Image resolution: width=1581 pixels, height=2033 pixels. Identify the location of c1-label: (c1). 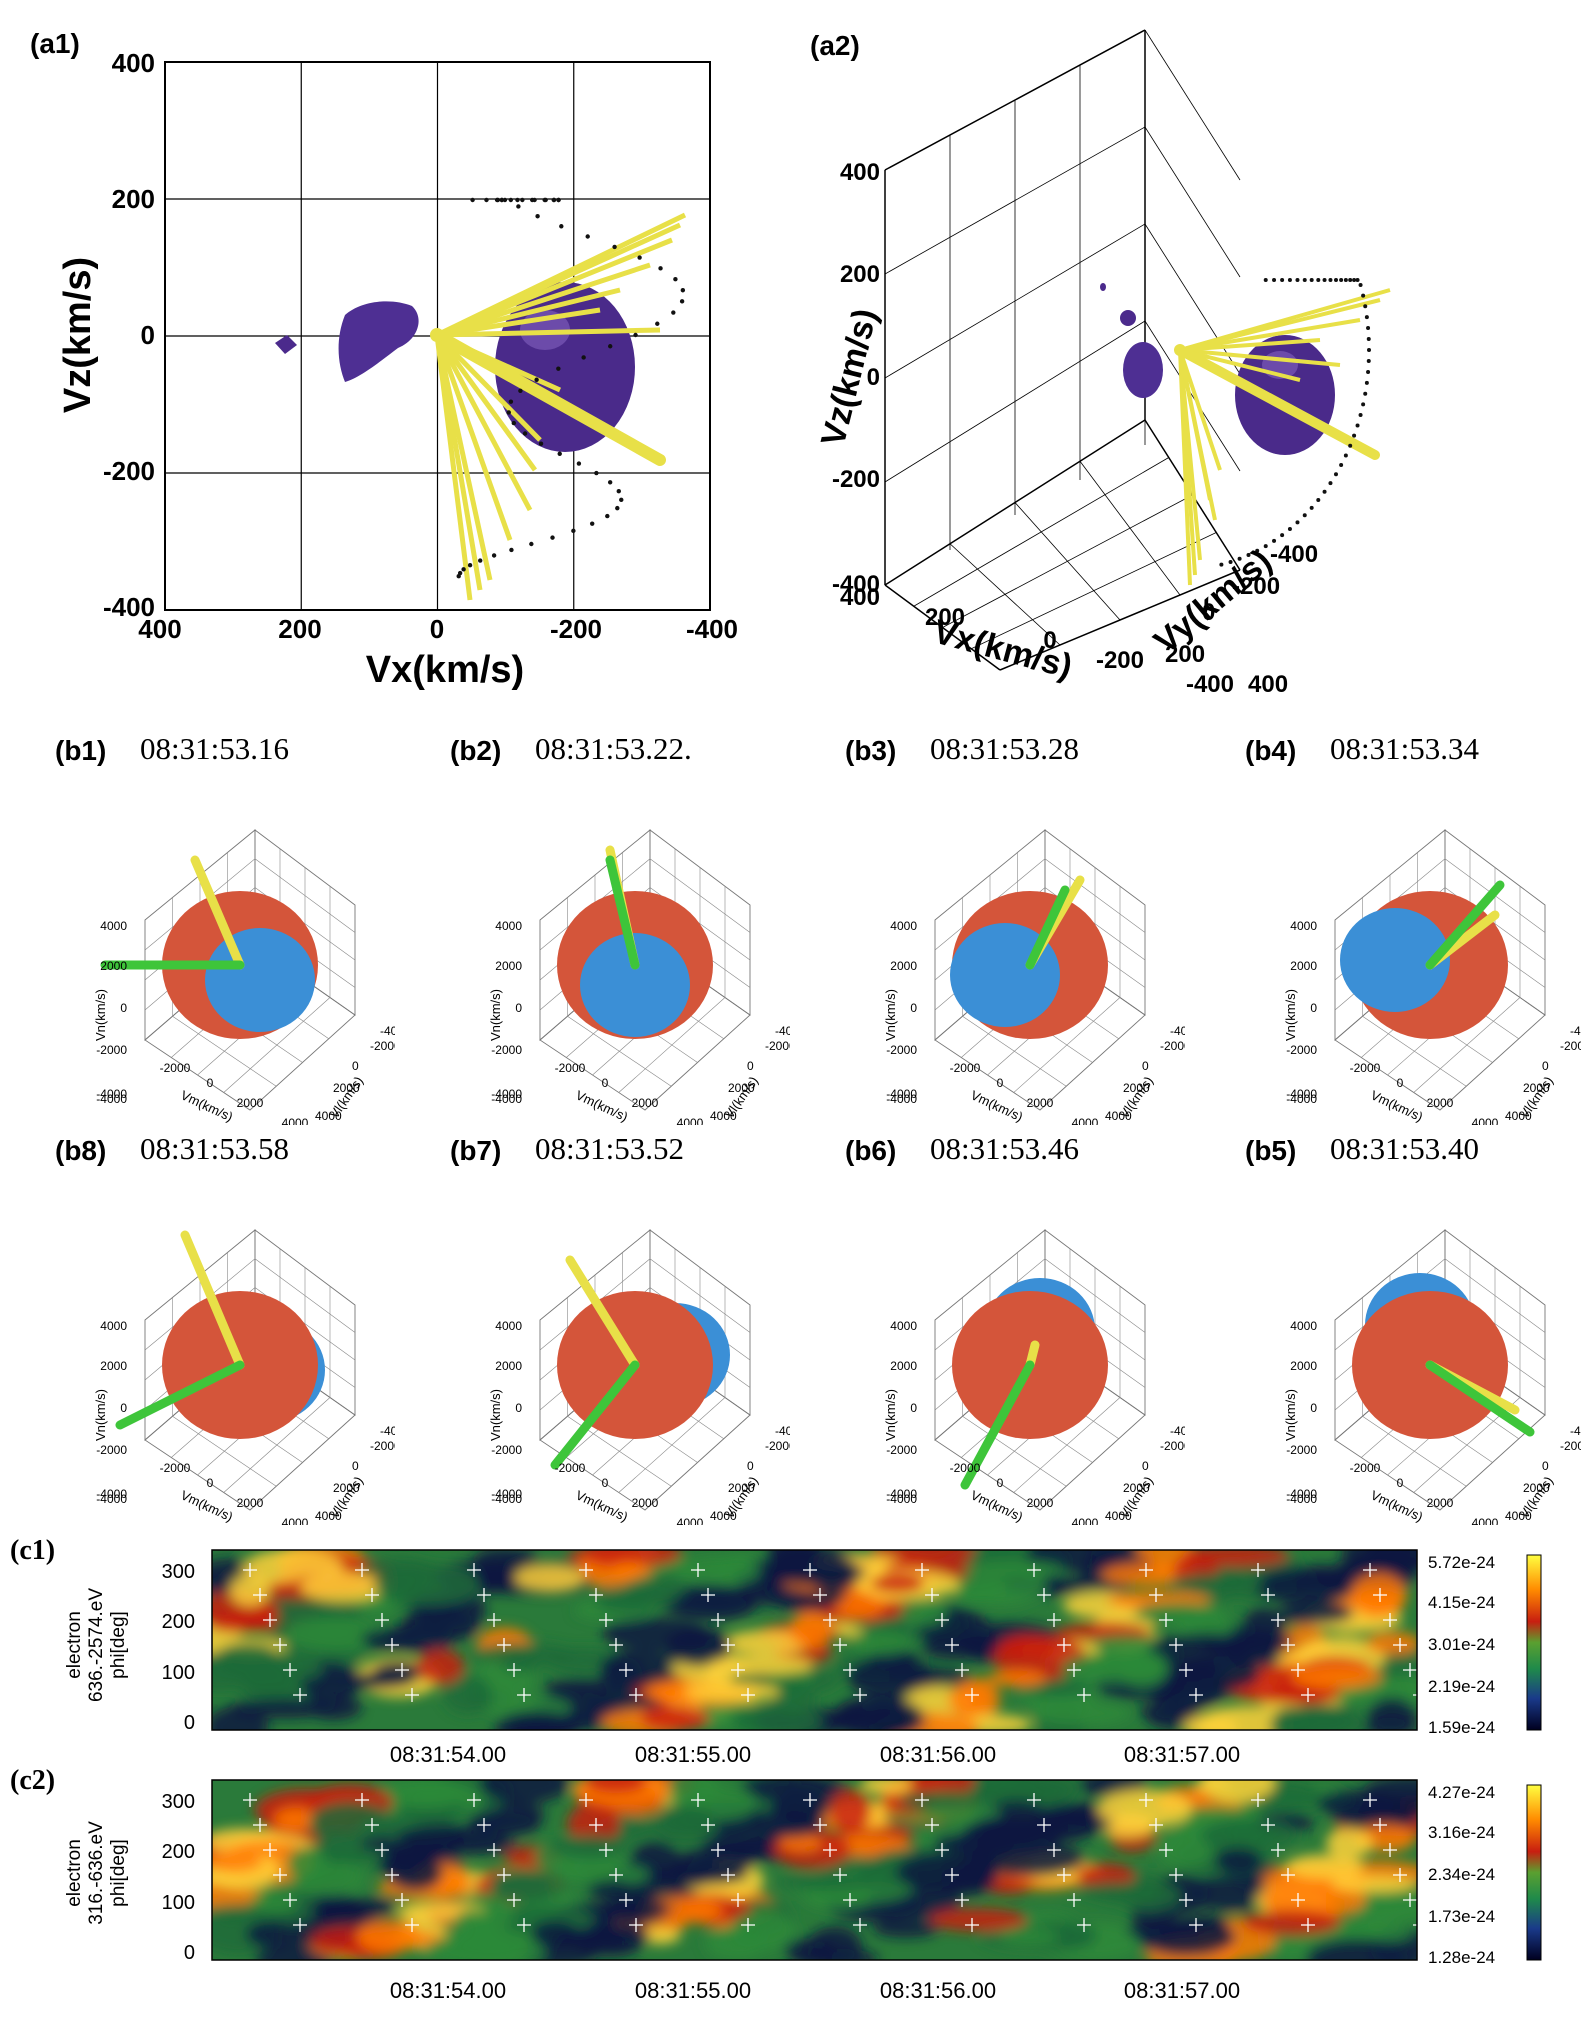
(33, 1550).